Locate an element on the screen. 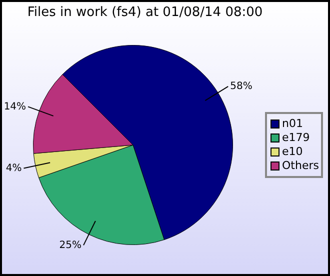 The width and height of the screenshot is (330, 276). legend-label: n01 is located at coordinates (292, 123).